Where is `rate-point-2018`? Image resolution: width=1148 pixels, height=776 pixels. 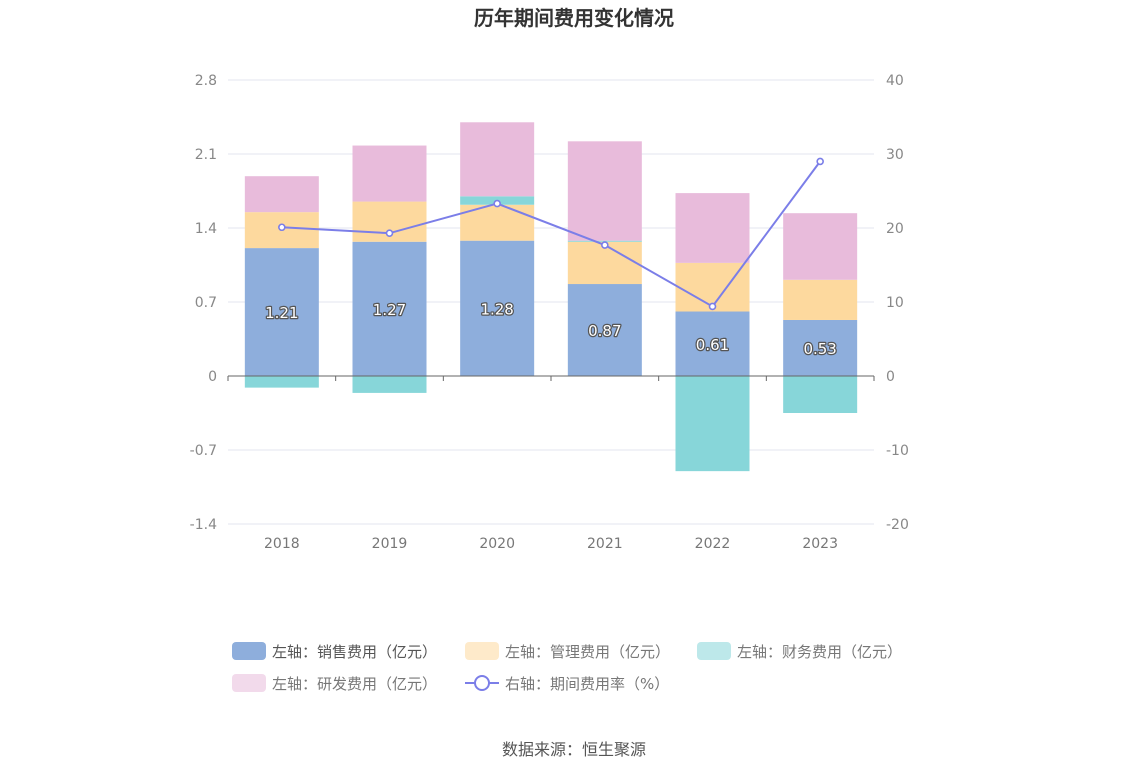 rate-point-2018 is located at coordinates (282, 227).